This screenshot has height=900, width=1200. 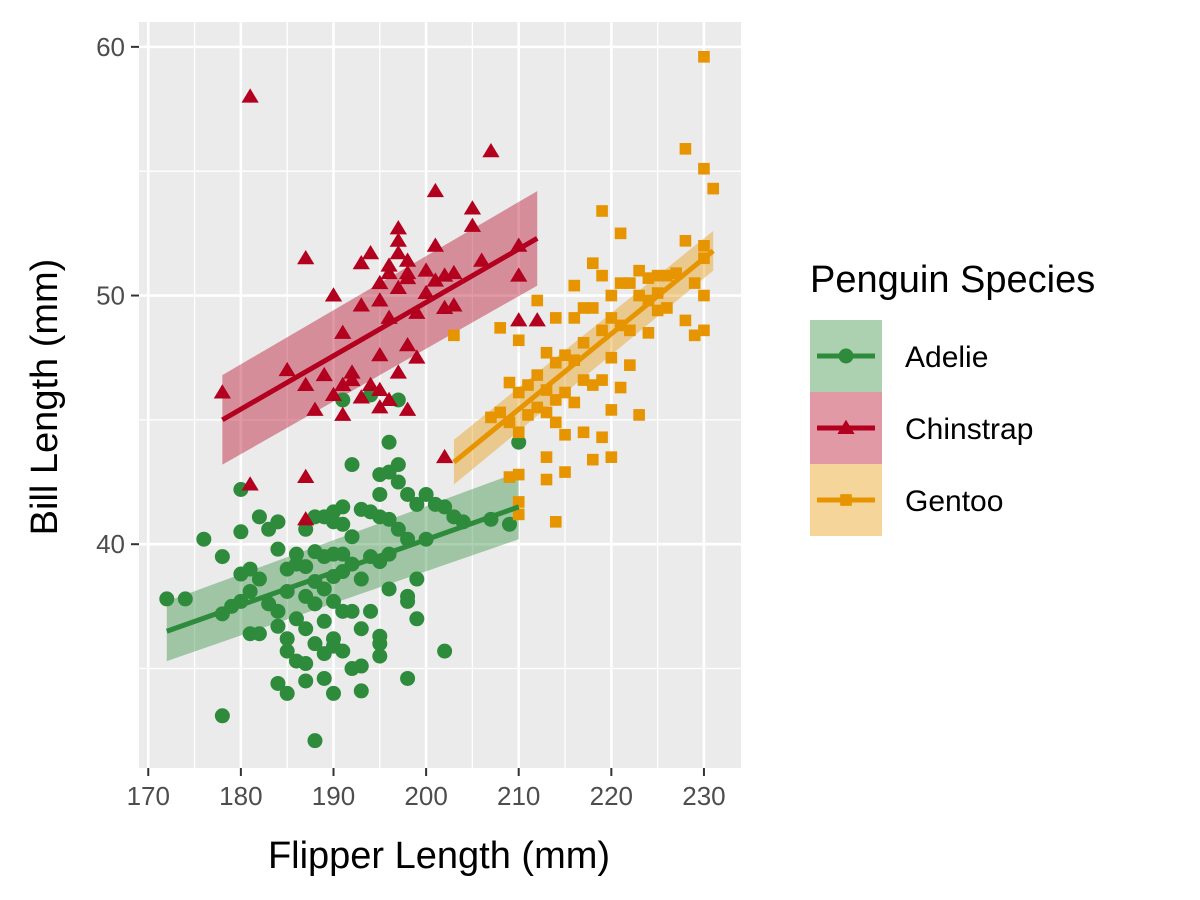 I want to click on x-tick-label: 190, so click(x=333, y=796).